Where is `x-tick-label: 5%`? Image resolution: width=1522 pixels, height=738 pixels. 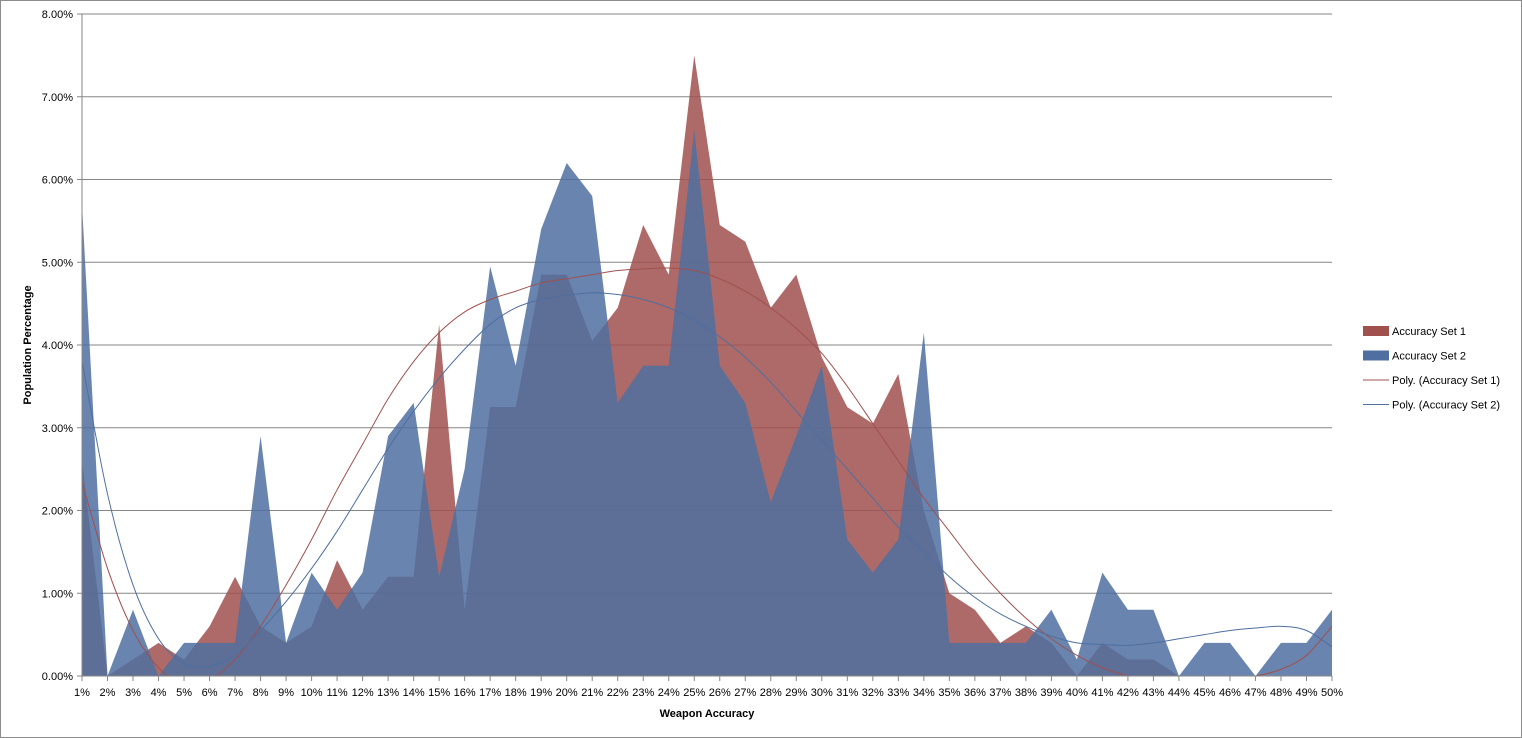
x-tick-label: 5% is located at coordinates (184, 693).